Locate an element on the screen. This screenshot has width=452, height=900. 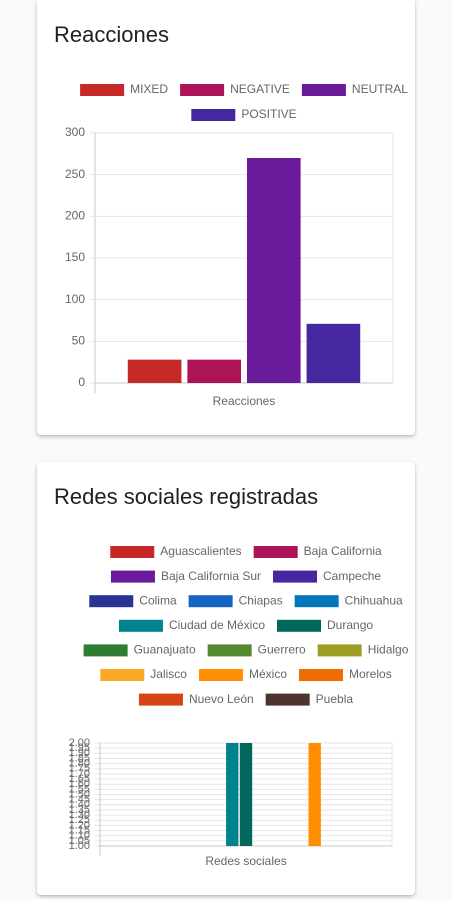
y-tick-label: 100 is located at coordinates (75, 299).